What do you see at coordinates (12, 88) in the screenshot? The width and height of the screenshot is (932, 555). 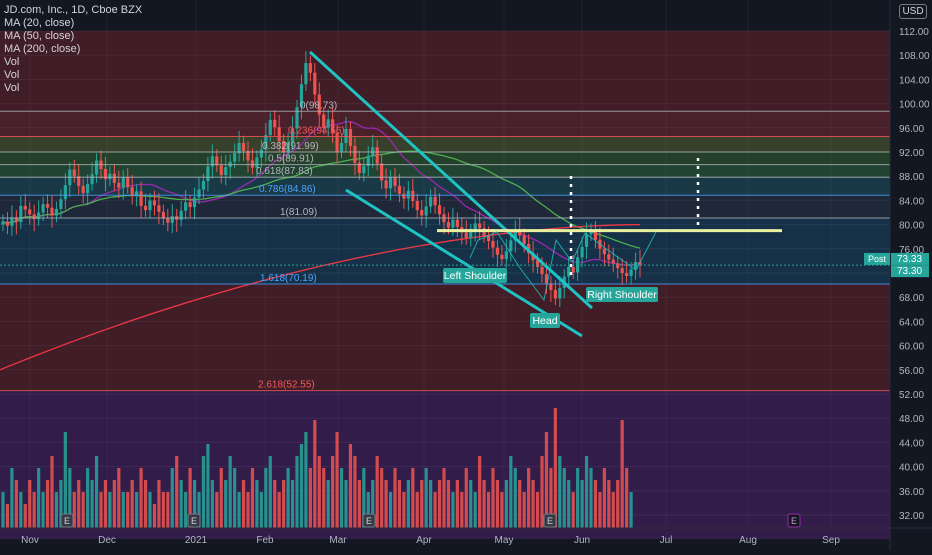 I see `legend-vol-3: Vol` at bounding box center [12, 88].